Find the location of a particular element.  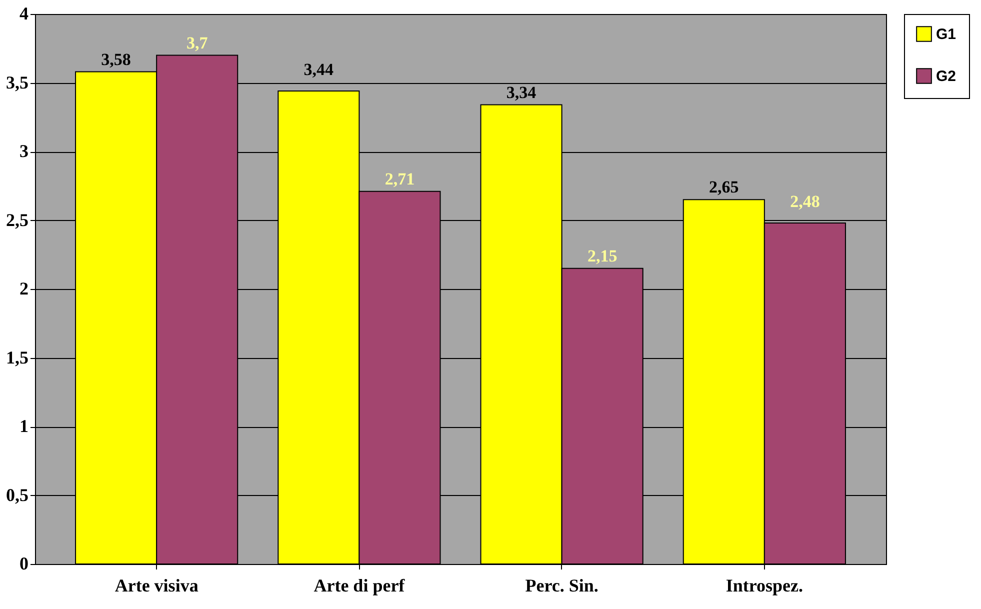

data-label: 3,58 is located at coordinates (116, 59).